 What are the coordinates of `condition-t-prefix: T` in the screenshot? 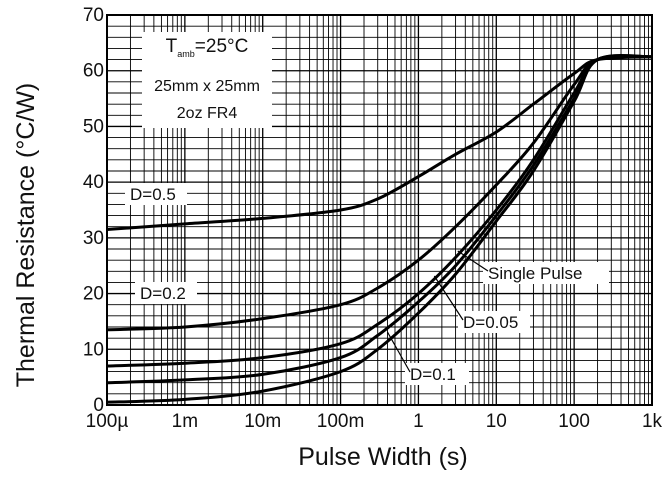 It's located at (172, 46).